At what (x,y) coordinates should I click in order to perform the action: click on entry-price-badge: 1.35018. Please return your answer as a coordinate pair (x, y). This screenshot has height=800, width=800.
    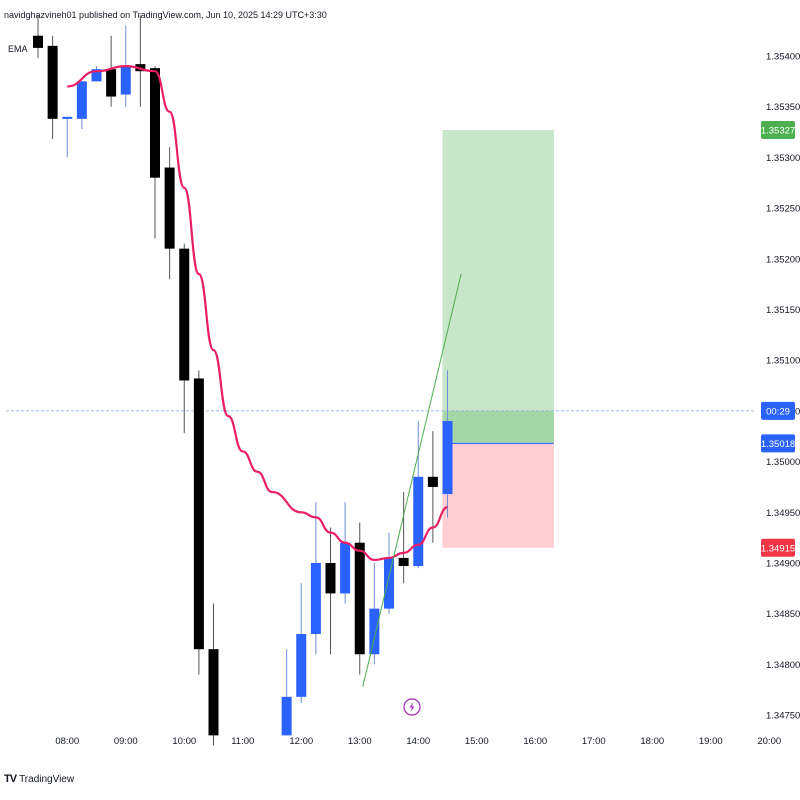
    Looking at the image, I should click on (778, 443).